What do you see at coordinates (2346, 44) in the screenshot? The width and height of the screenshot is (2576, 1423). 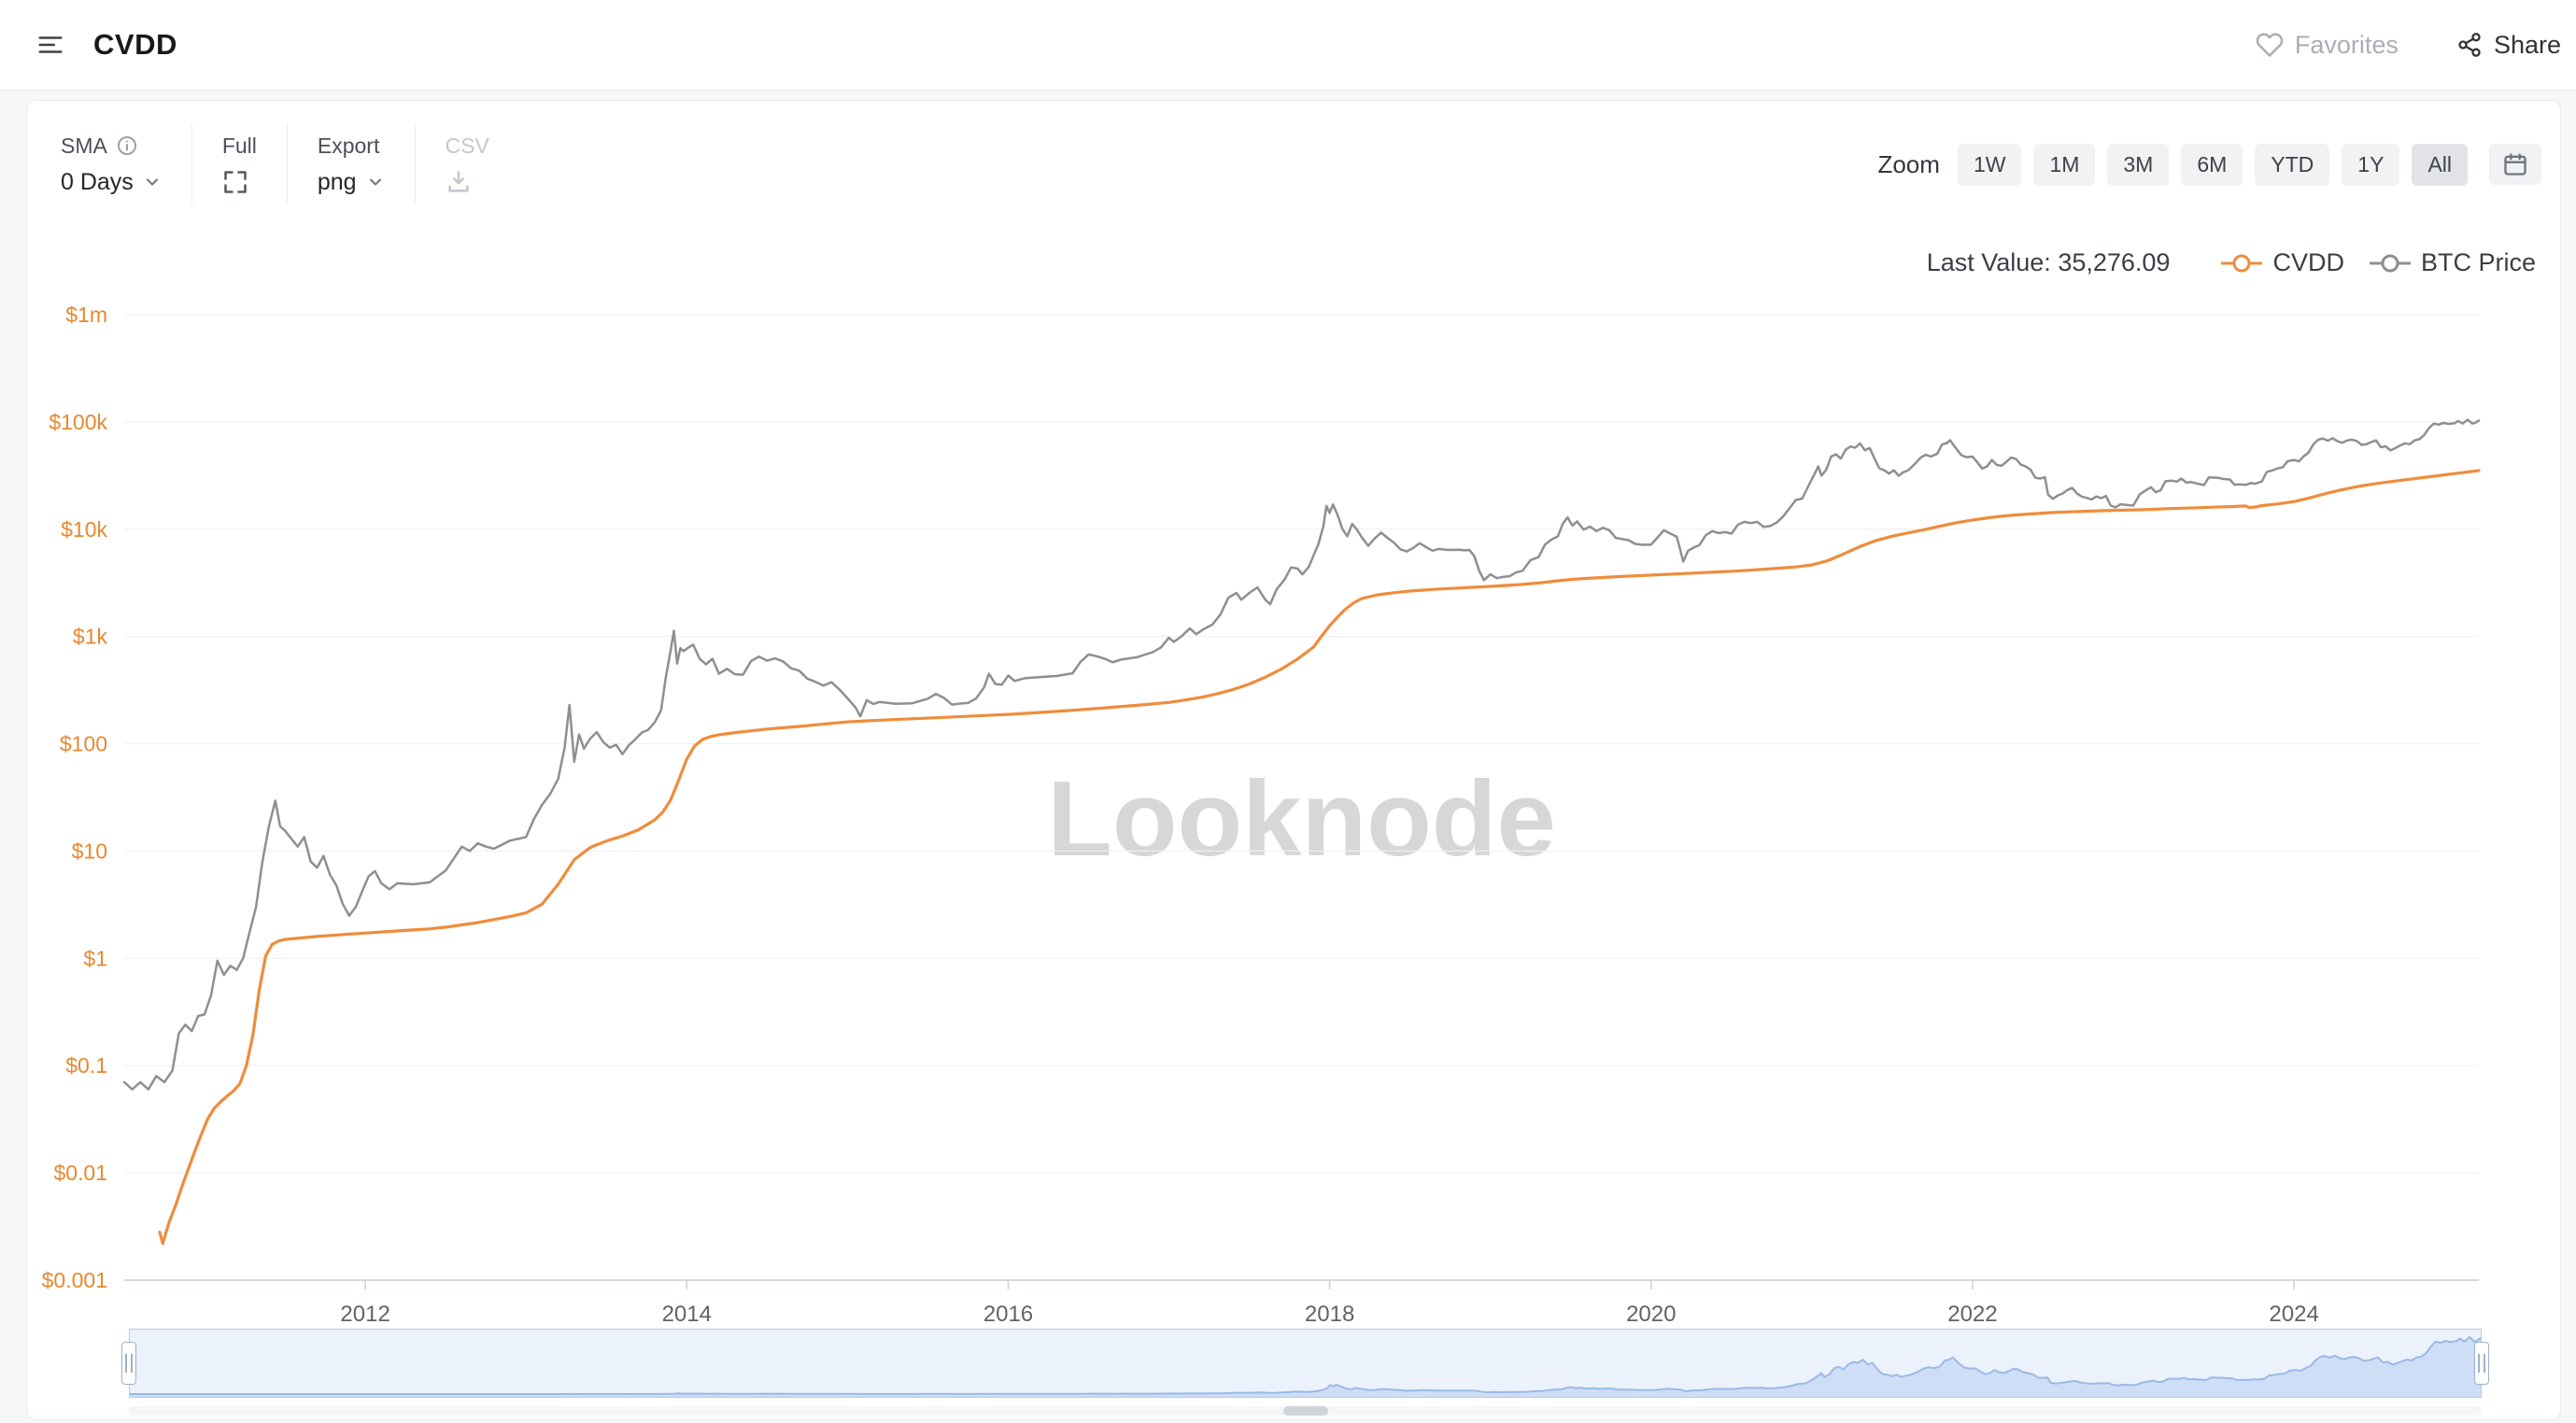 I see `favorites-label: Favorites` at bounding box center [2346, 44].